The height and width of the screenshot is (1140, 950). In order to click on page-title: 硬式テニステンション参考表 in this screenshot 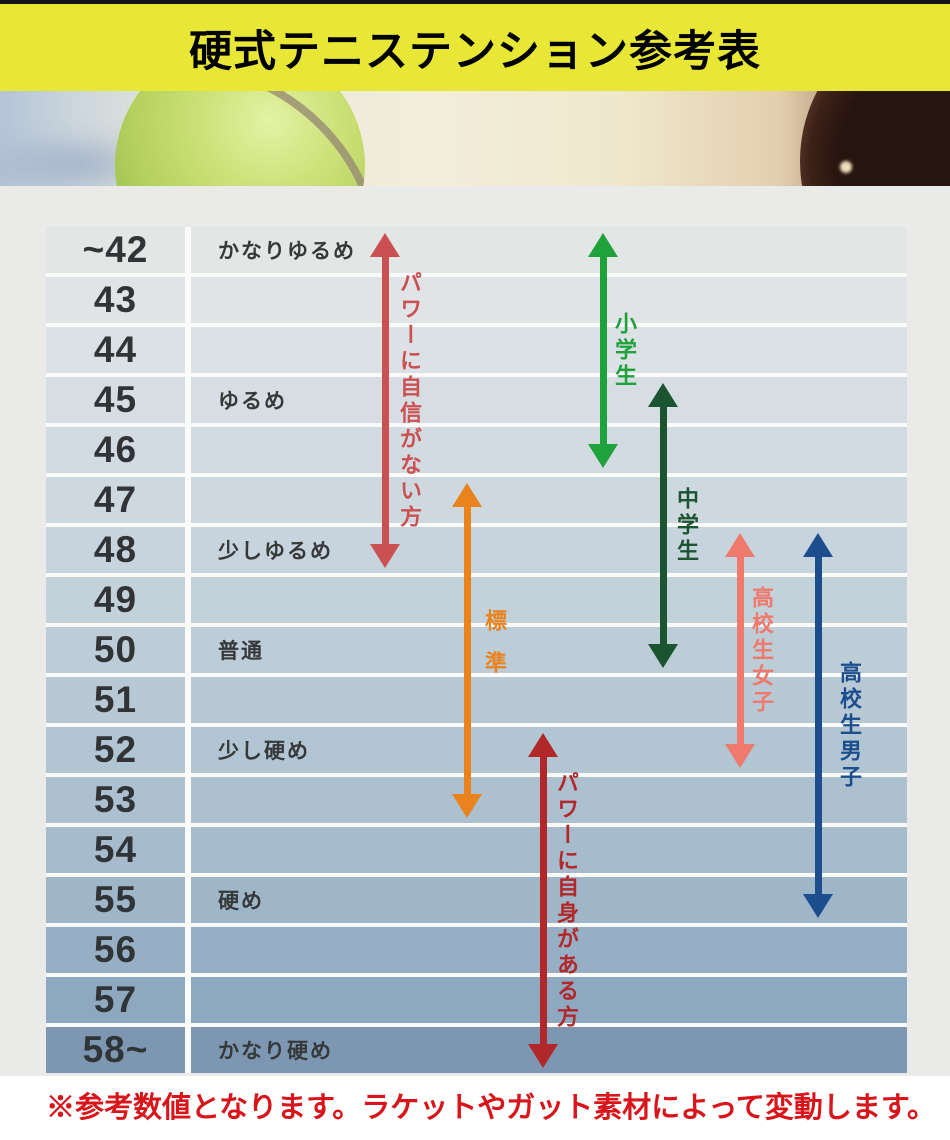, I will do `click(475, 51)`.